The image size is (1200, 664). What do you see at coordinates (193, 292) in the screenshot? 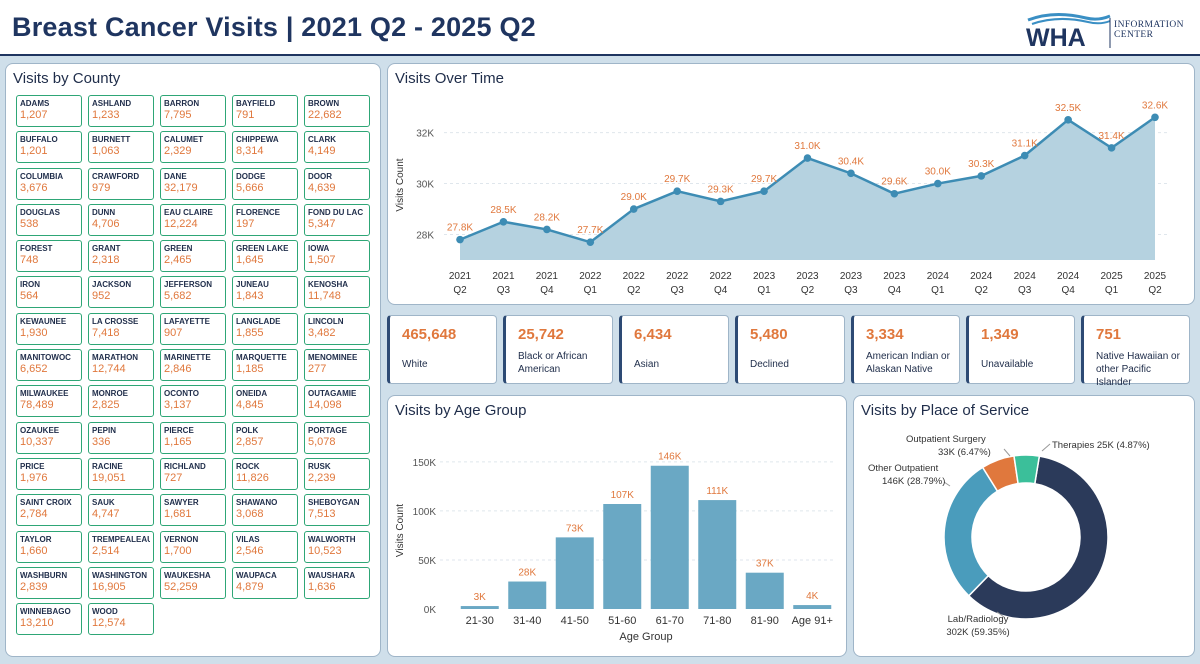
I see `county-card-jefferson: JEFFERSON 5,682` at bounding box center [193, 292].